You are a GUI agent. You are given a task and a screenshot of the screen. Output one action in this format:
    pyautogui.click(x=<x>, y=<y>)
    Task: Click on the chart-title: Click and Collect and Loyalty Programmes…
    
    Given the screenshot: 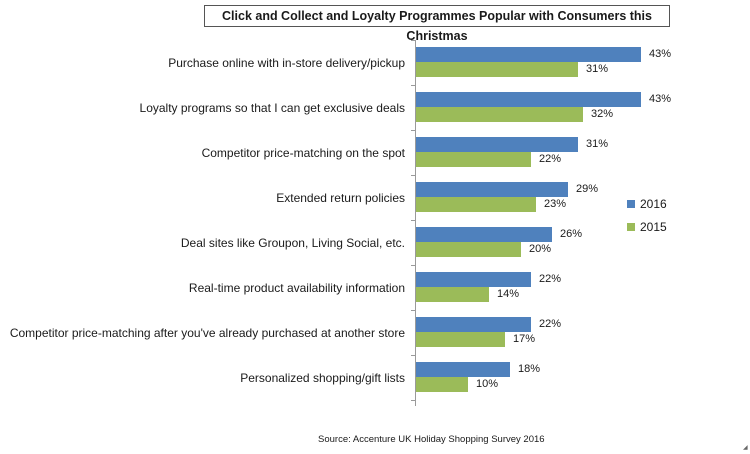 What is the action you would take?
    pyautogui.click(x=437, y=24)
    